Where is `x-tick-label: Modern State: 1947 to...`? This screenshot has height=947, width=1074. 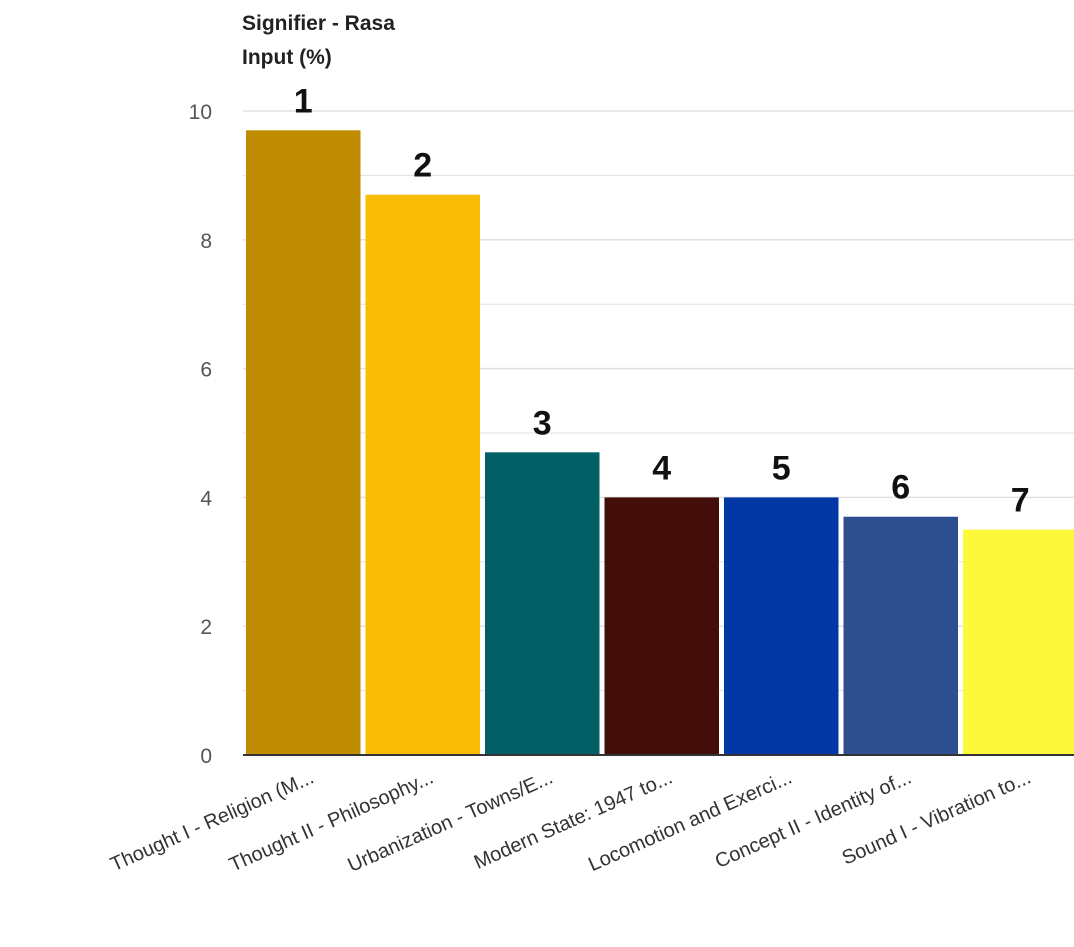 x-tick-label: Modern State: 1947 to... is located at coordinates (573, 819).